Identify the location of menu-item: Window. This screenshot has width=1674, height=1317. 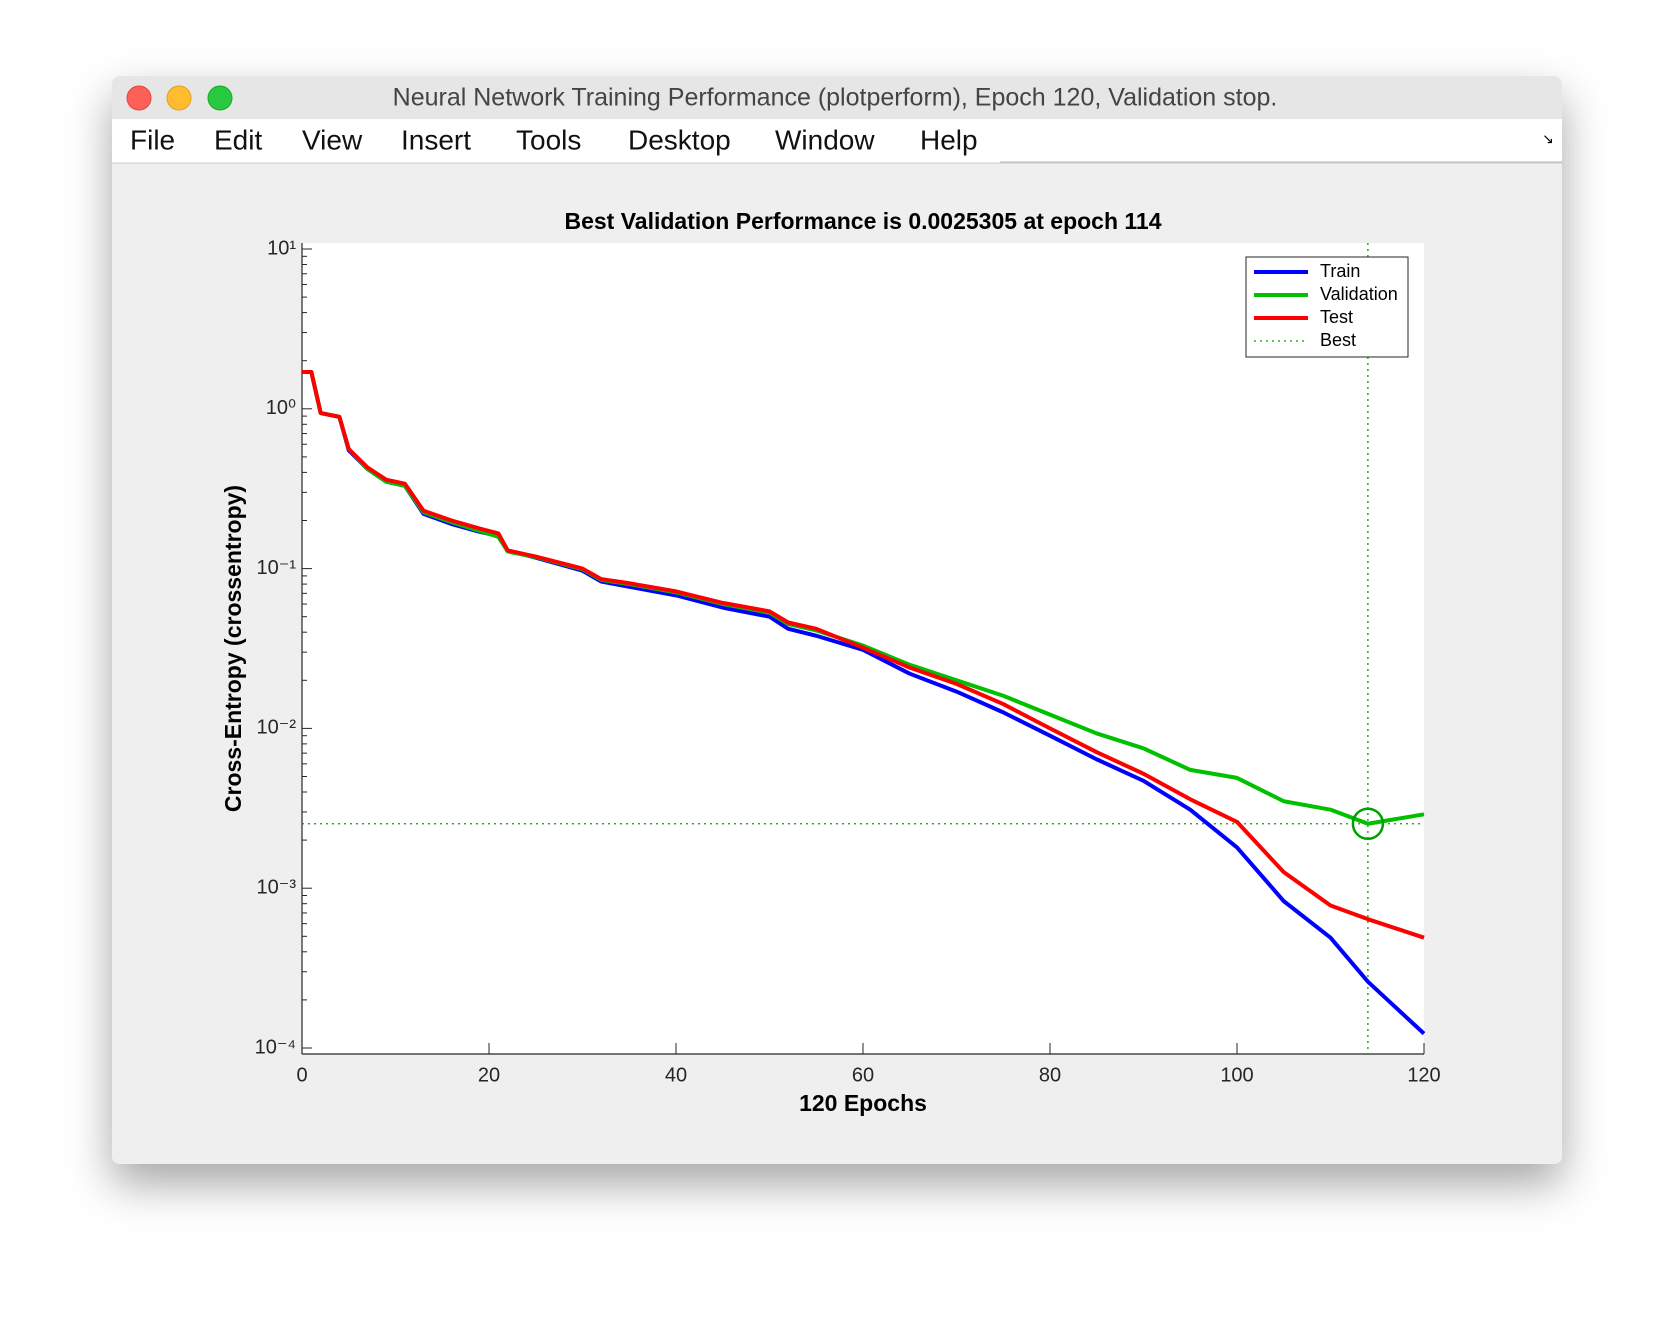
(825, 139).